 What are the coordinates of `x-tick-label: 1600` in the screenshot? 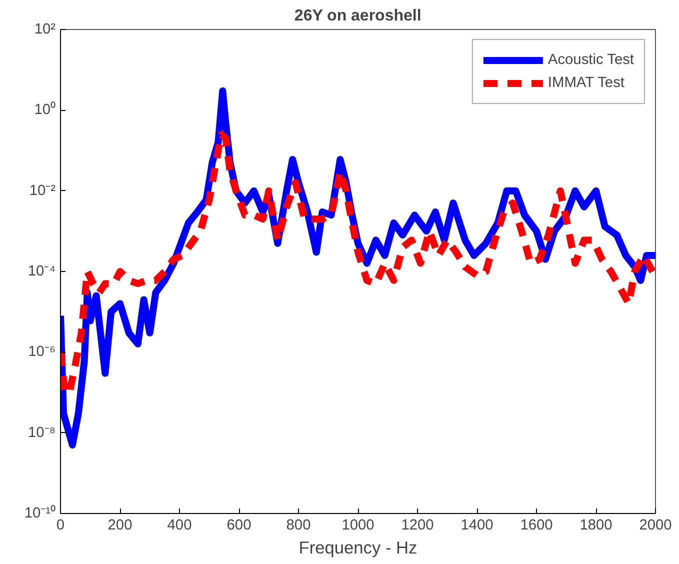 It's located at (536, 526).